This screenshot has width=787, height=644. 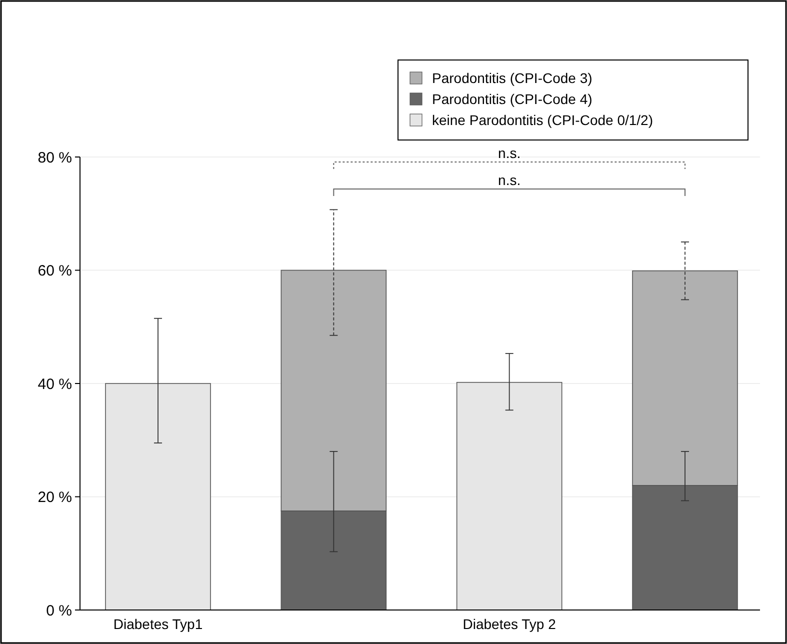 I want to click on y-tick-label: 60 %, so click(x=55, y=271).